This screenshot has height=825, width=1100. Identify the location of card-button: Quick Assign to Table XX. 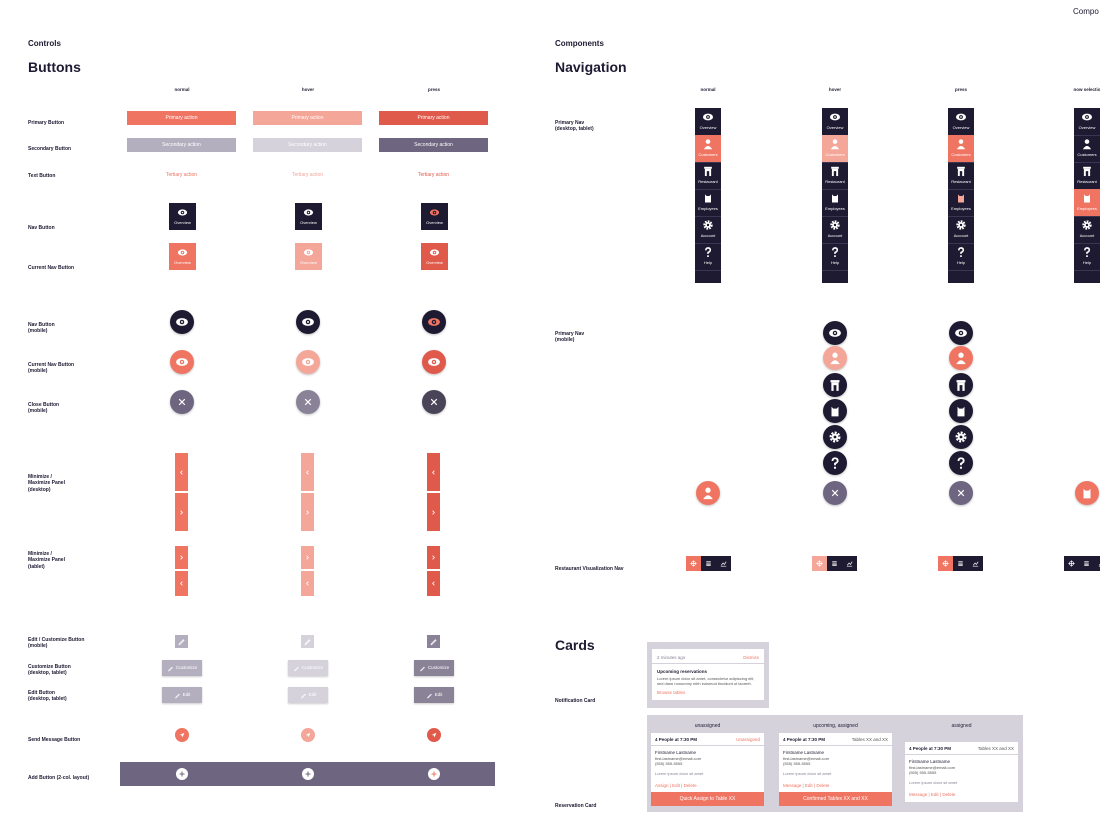
(707, 799).